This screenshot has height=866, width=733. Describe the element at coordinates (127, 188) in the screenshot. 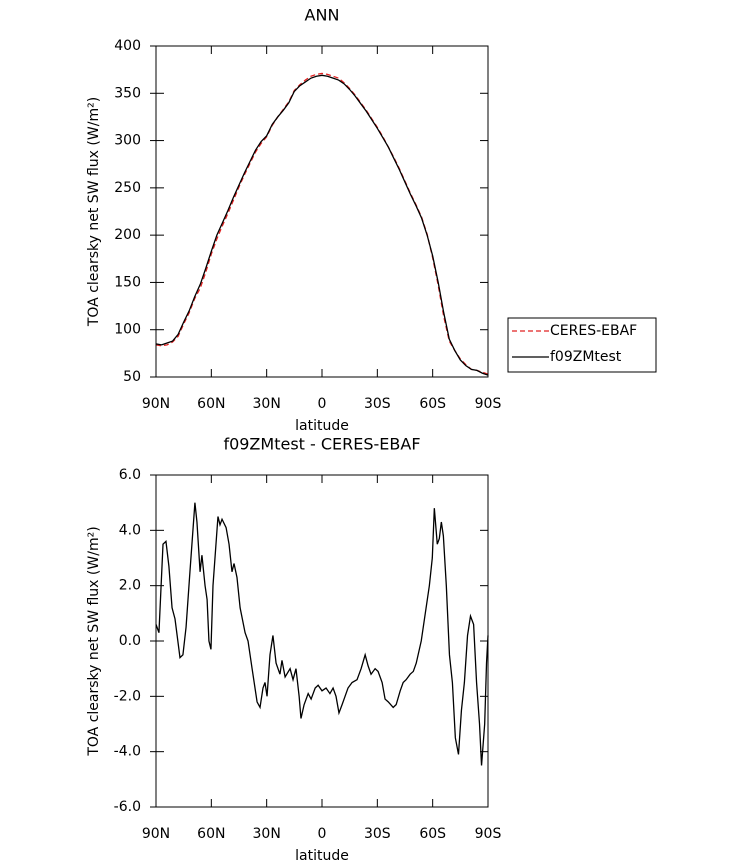

I see `y-tick-label: 250` at that location.